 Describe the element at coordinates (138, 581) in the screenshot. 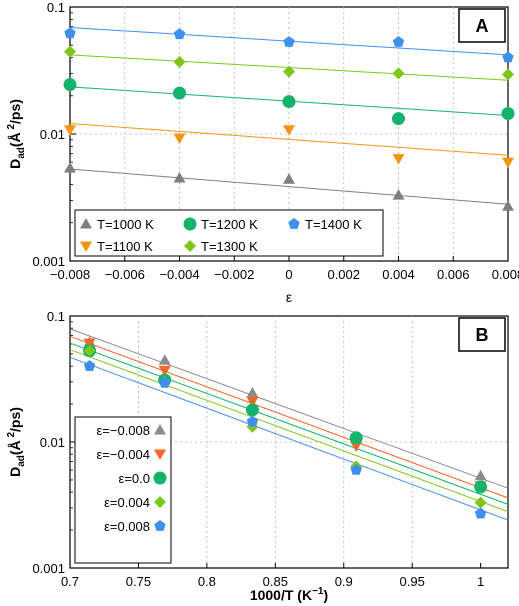

I see `x-tick-label: 0.75` at that location.